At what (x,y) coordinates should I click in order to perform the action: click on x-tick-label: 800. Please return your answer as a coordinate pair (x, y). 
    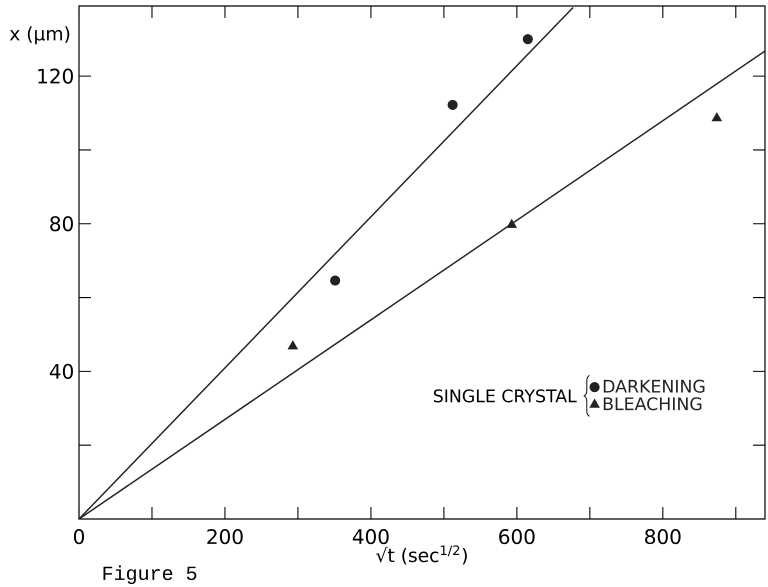
    Looking at the image, I should click on (663, 536).